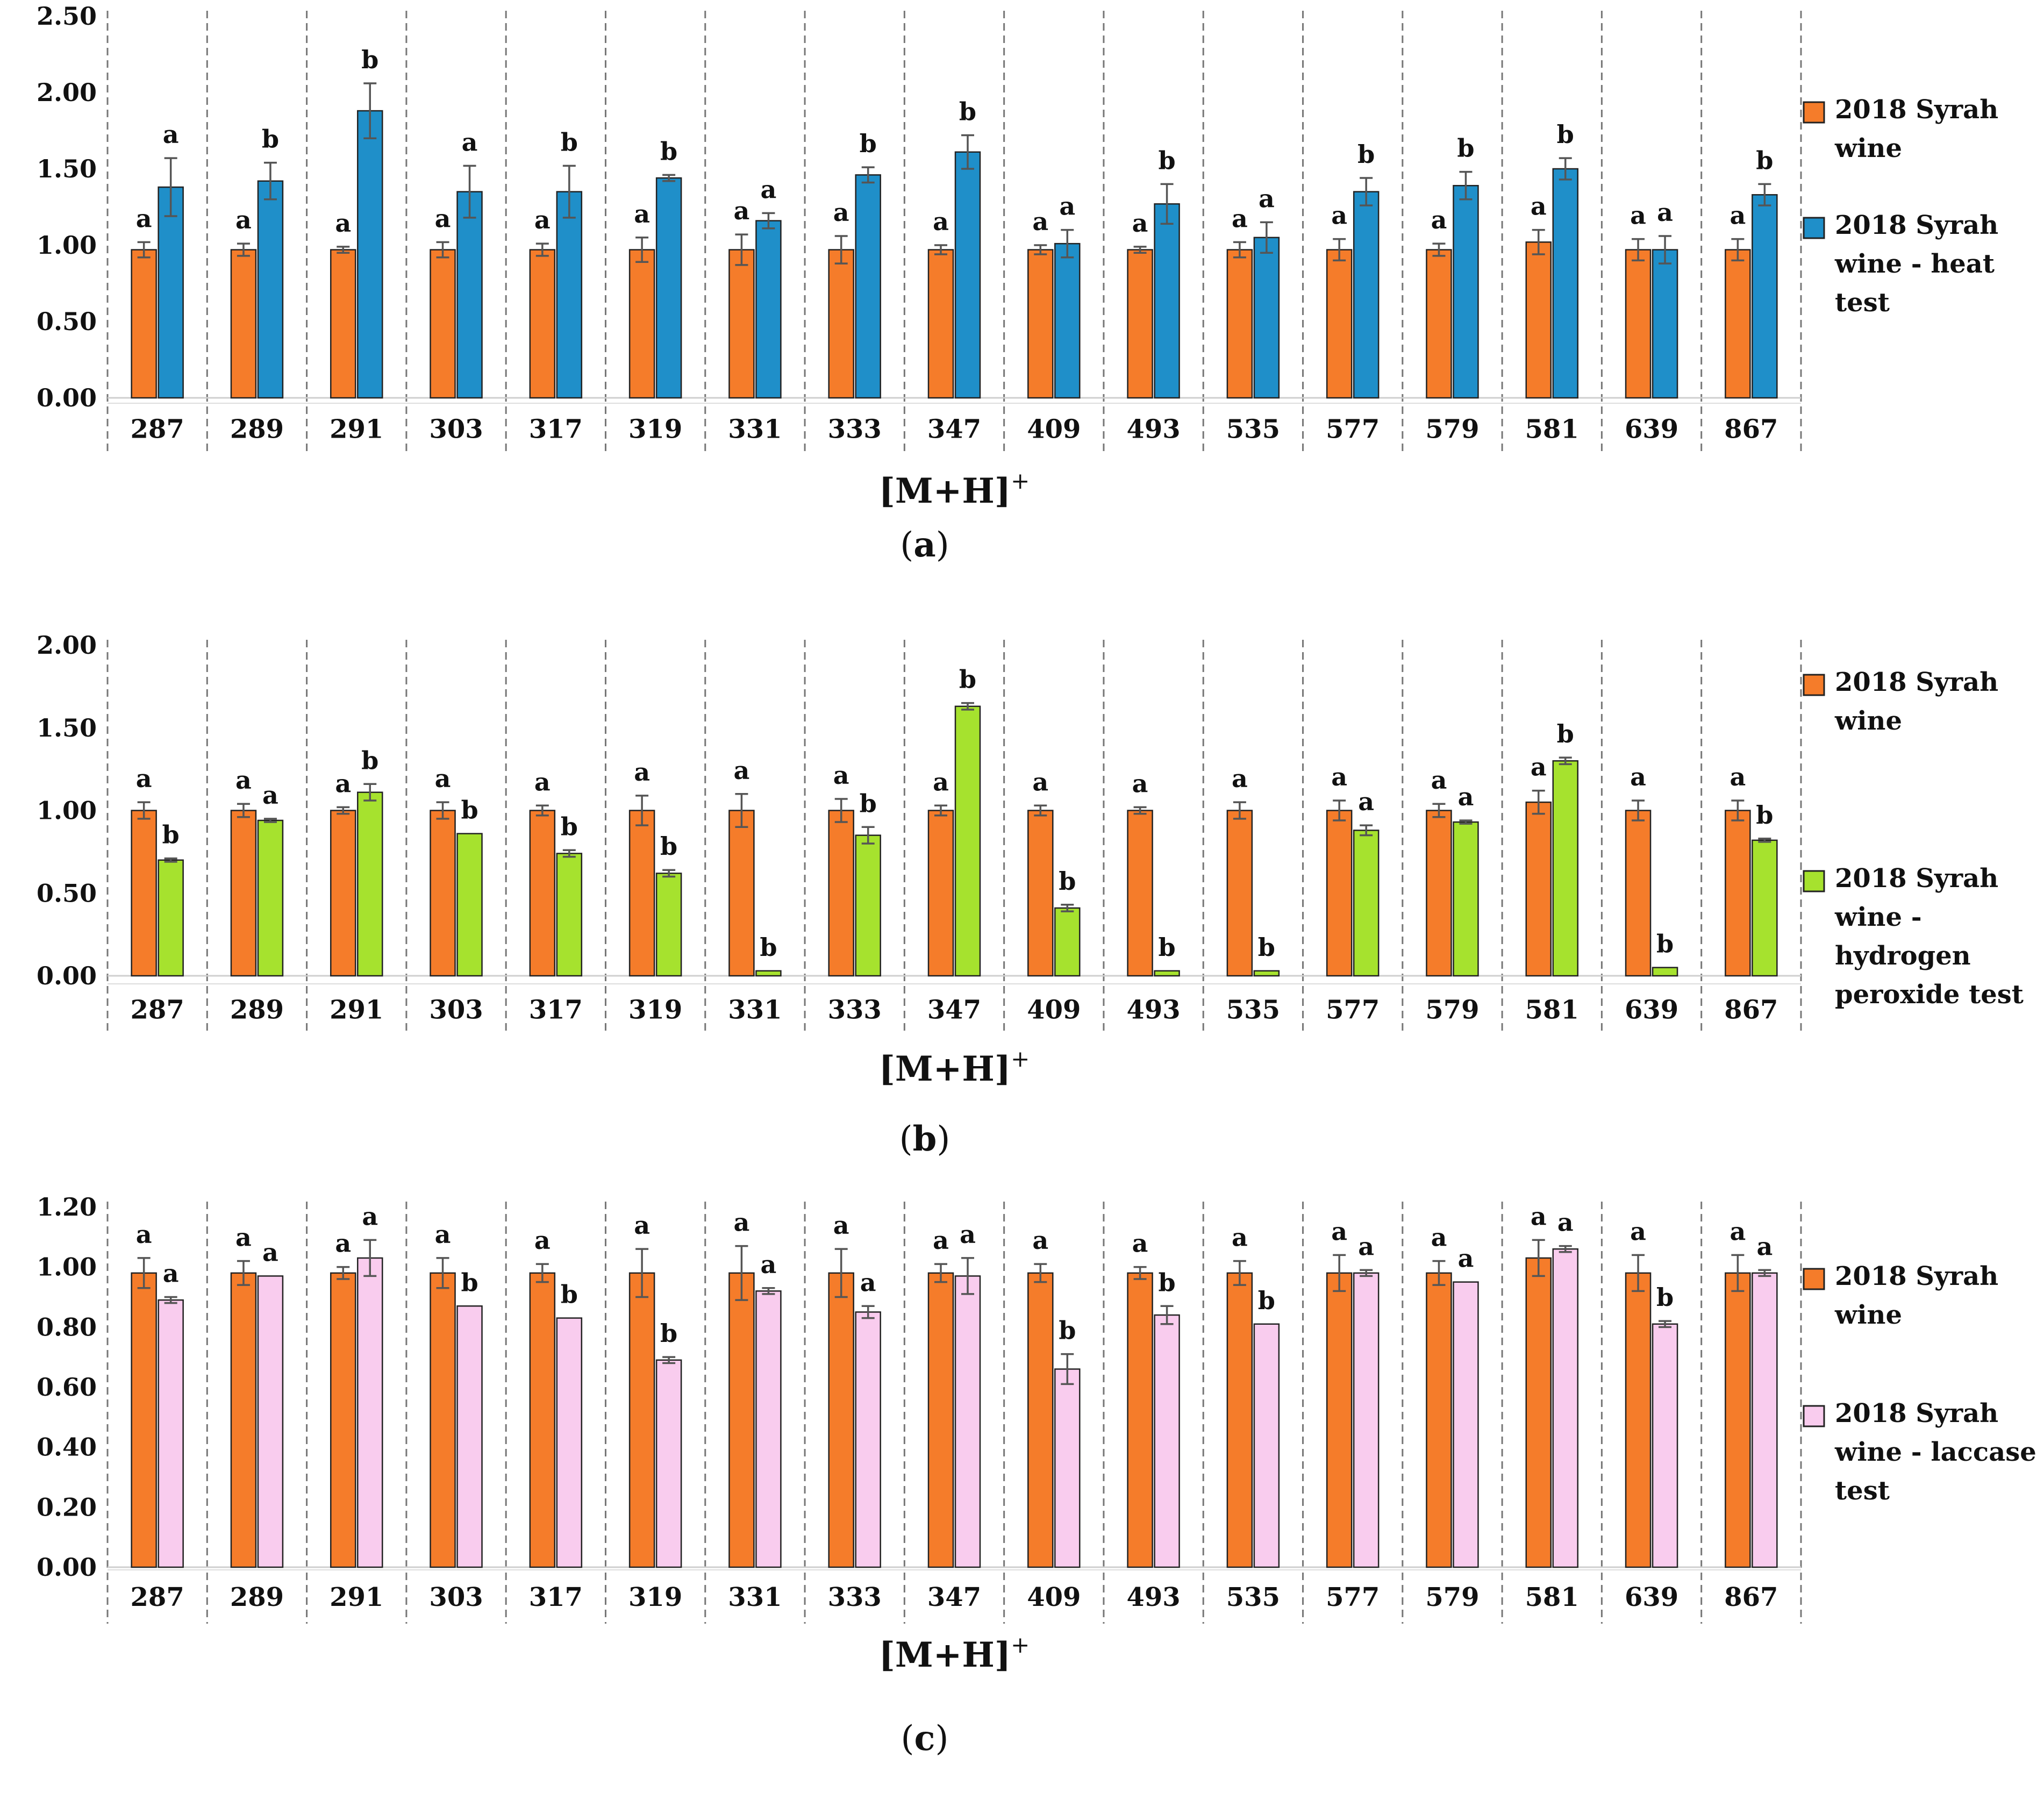 The width and height of the screenshot is (2044, 1793). What do you see at coordinates (1651, 1010) in the screenshot?
I see `x-tick-label: 639` at bounding box center [1651, 1010].